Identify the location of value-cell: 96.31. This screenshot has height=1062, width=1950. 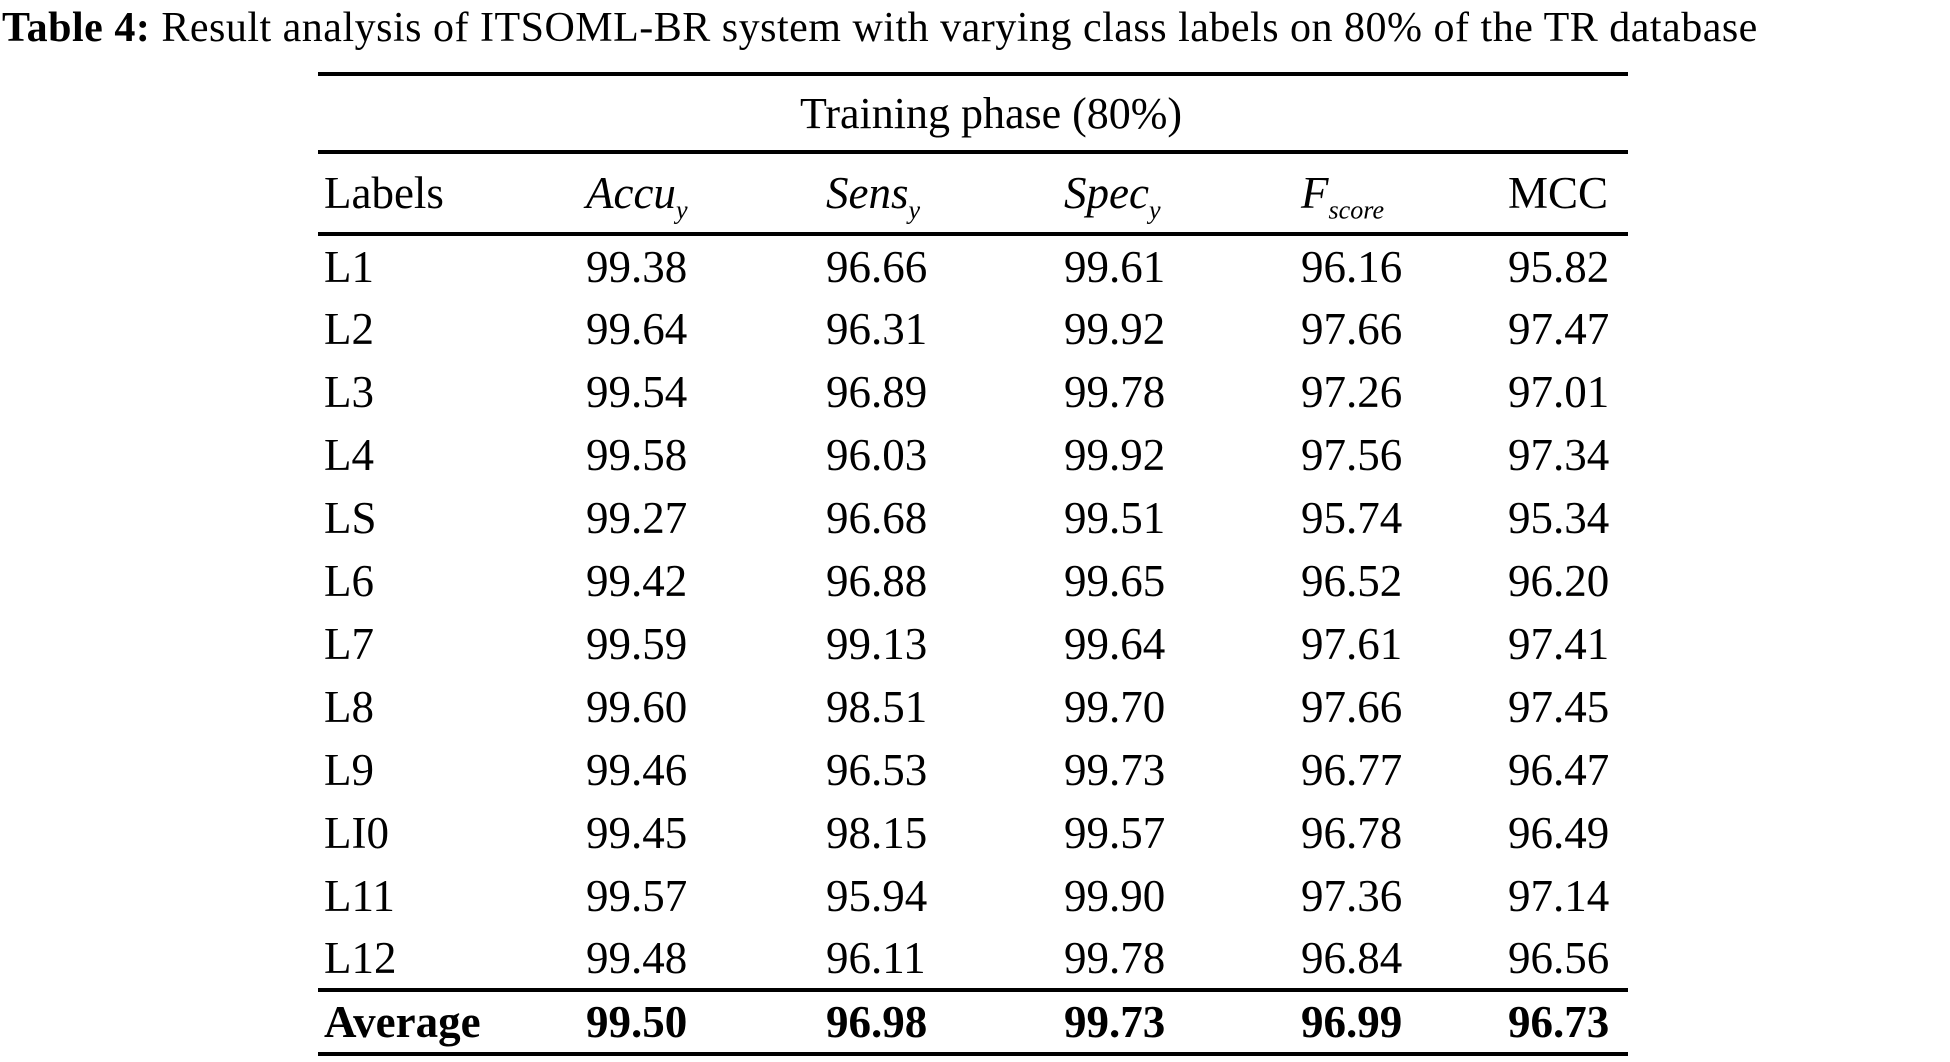
(877, 328).